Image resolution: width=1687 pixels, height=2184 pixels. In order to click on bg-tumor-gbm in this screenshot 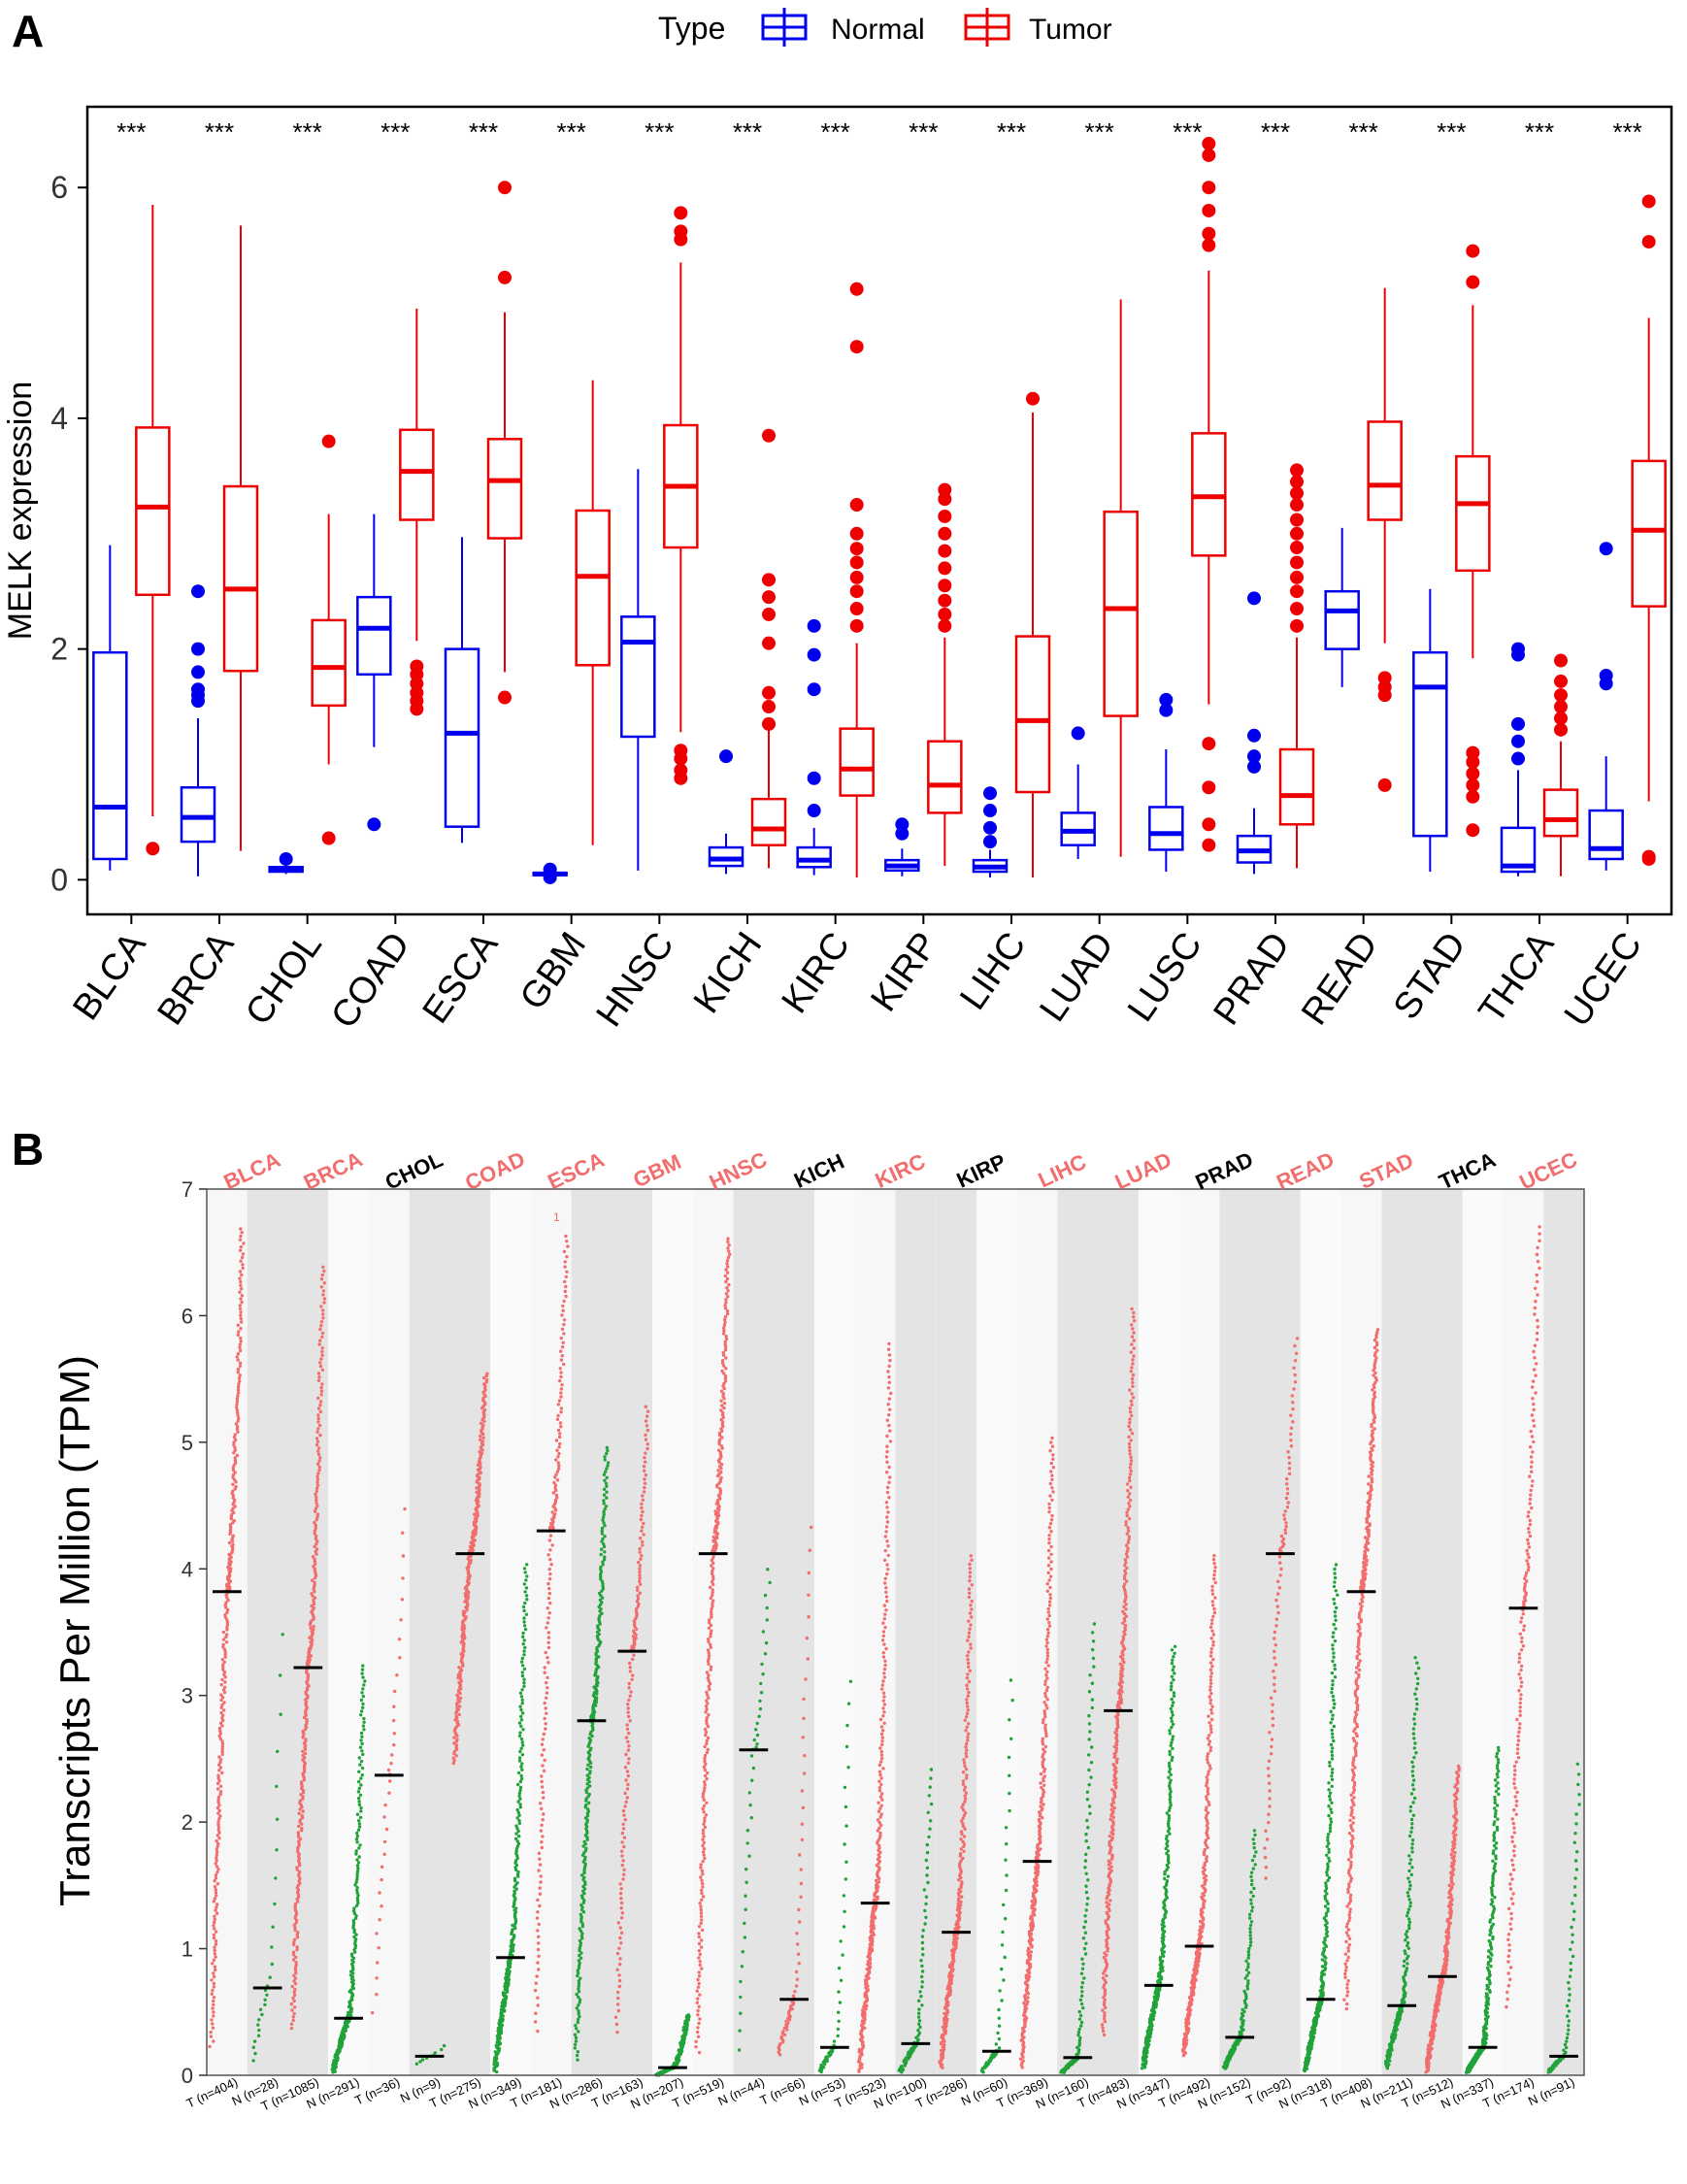, I will do `click(632, 1632)`.